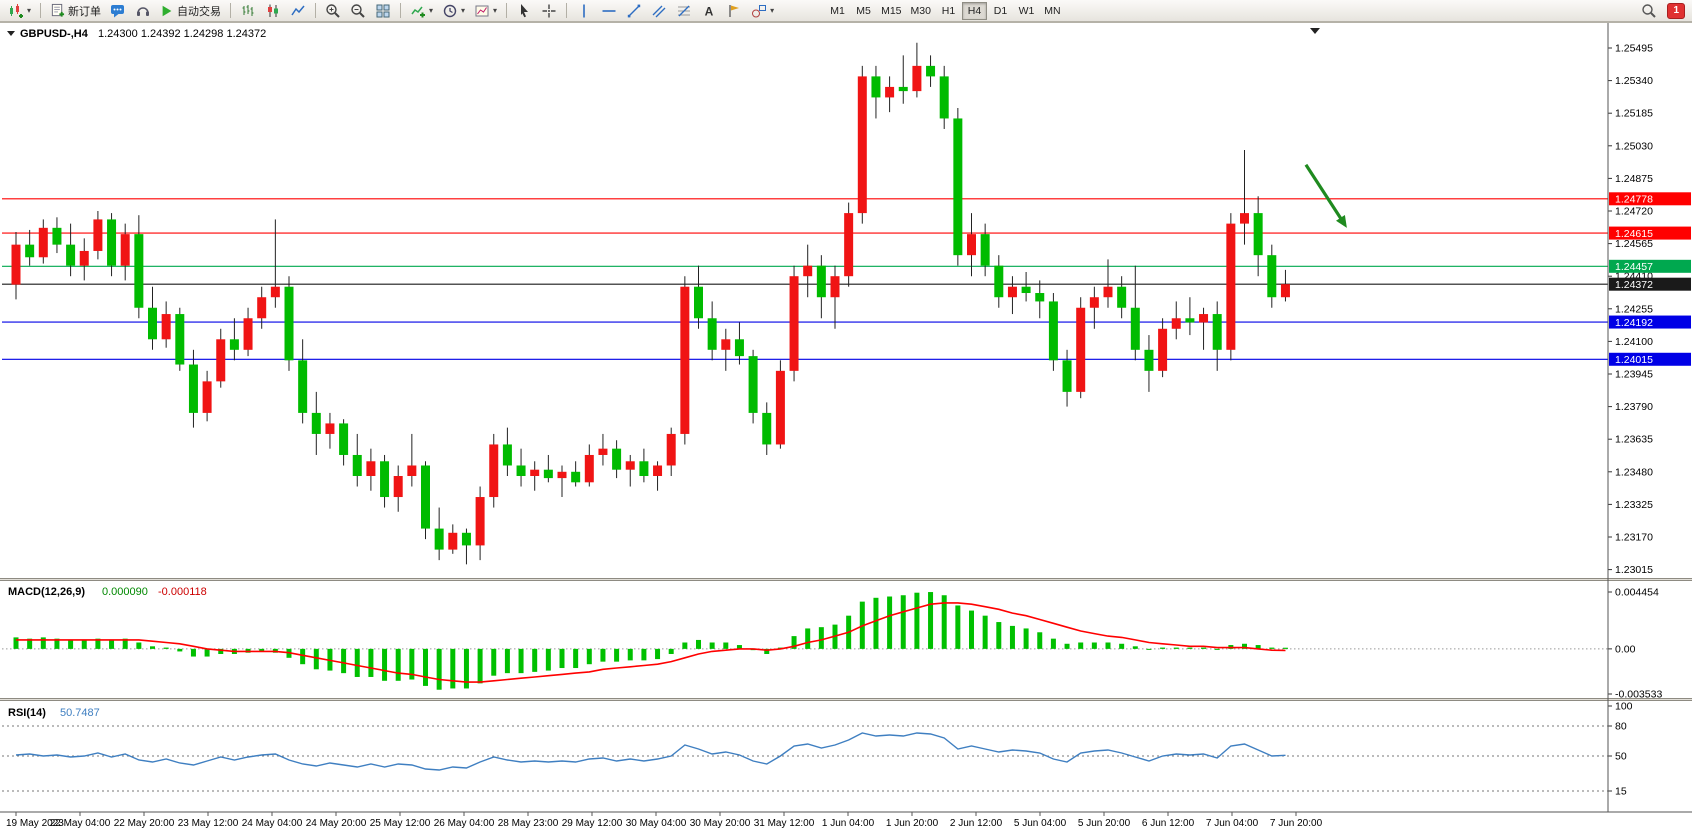 Image resolution: width=1692 pixels, height=837 pixels. I want to click on label-icon, so click(734, 10).